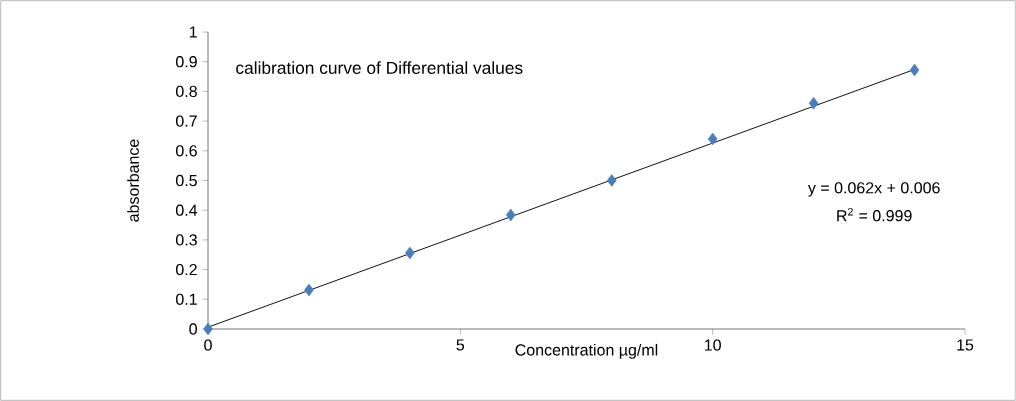 This screenshot has width=1016, height=401. What do you see at coordinates (712, 345) in the screenshot?
I see `x-tick-label: 10` at bounding box center [712, 345].